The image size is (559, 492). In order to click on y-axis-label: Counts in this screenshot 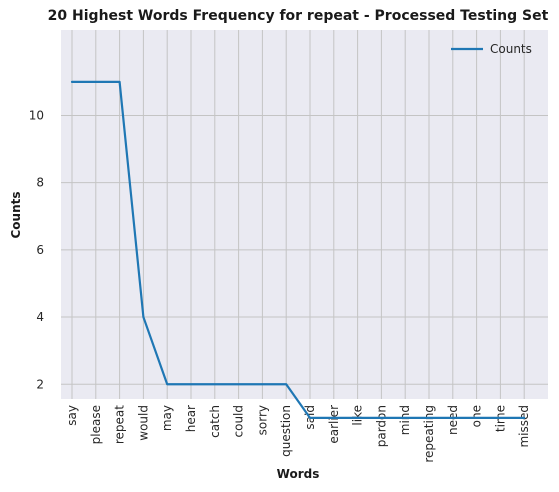, I will do `click(16, 214)`.